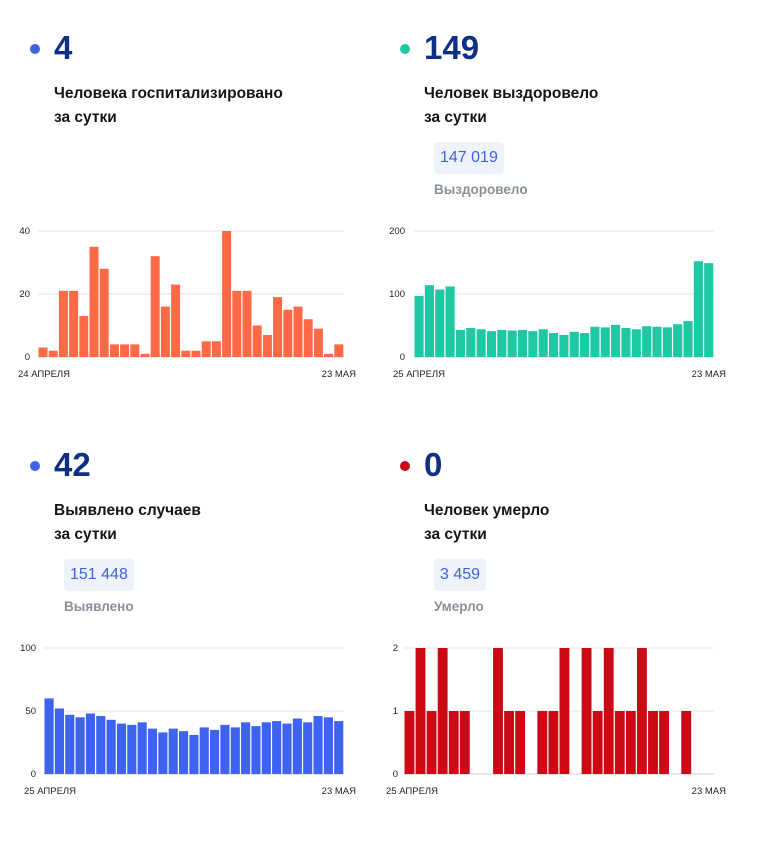 This screenshot has height=847, width=759. Describe the element at coordinates (24, 231) in the screenshot. I see `y-tick-label: 40` at that location.